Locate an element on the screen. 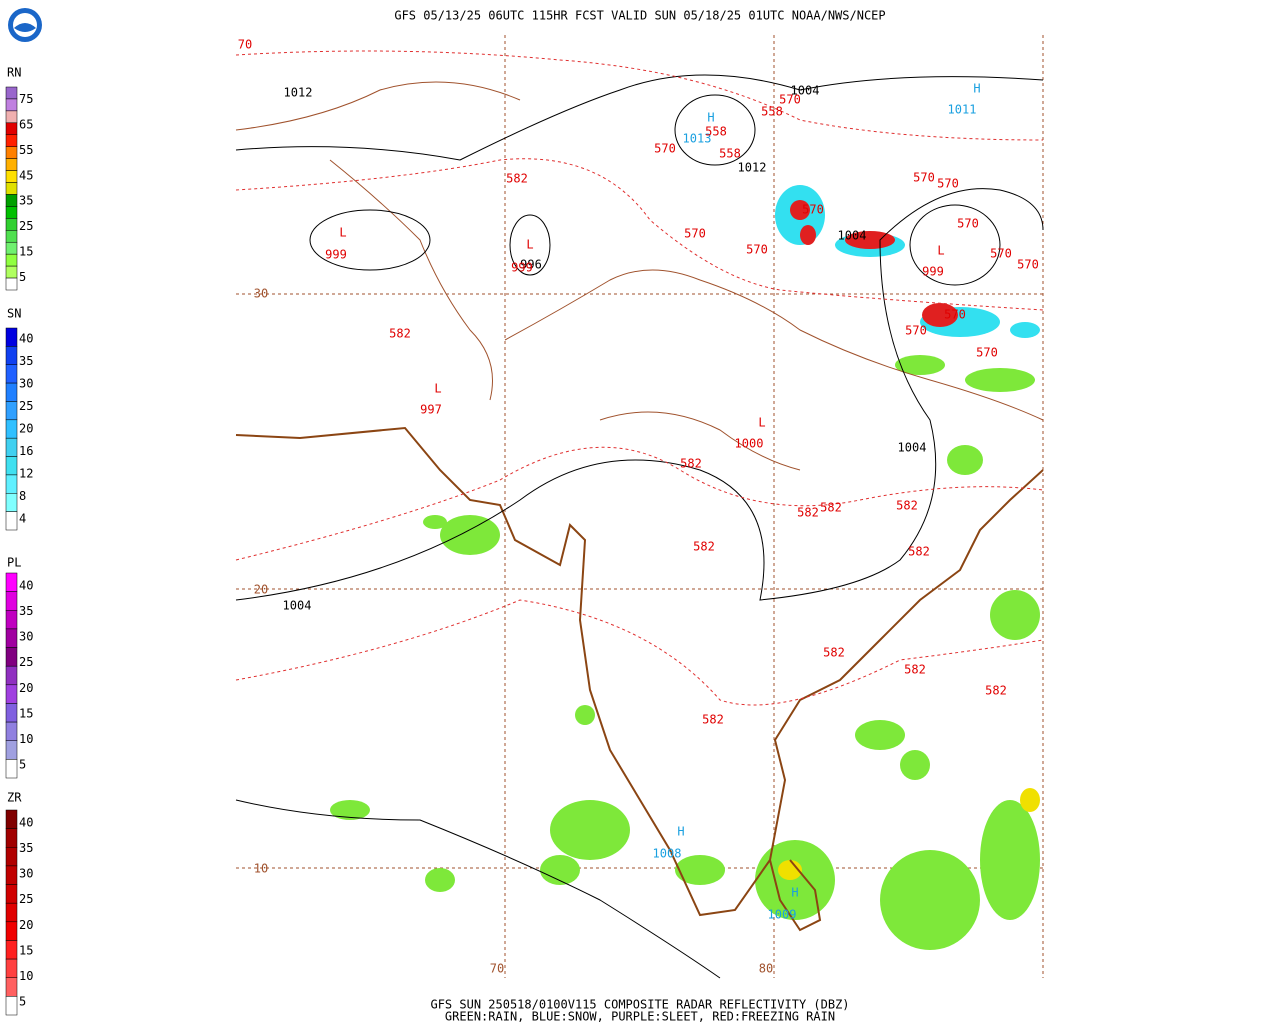 The image size is (1280, 1024). height-contour is located at coordinates (639, 95).